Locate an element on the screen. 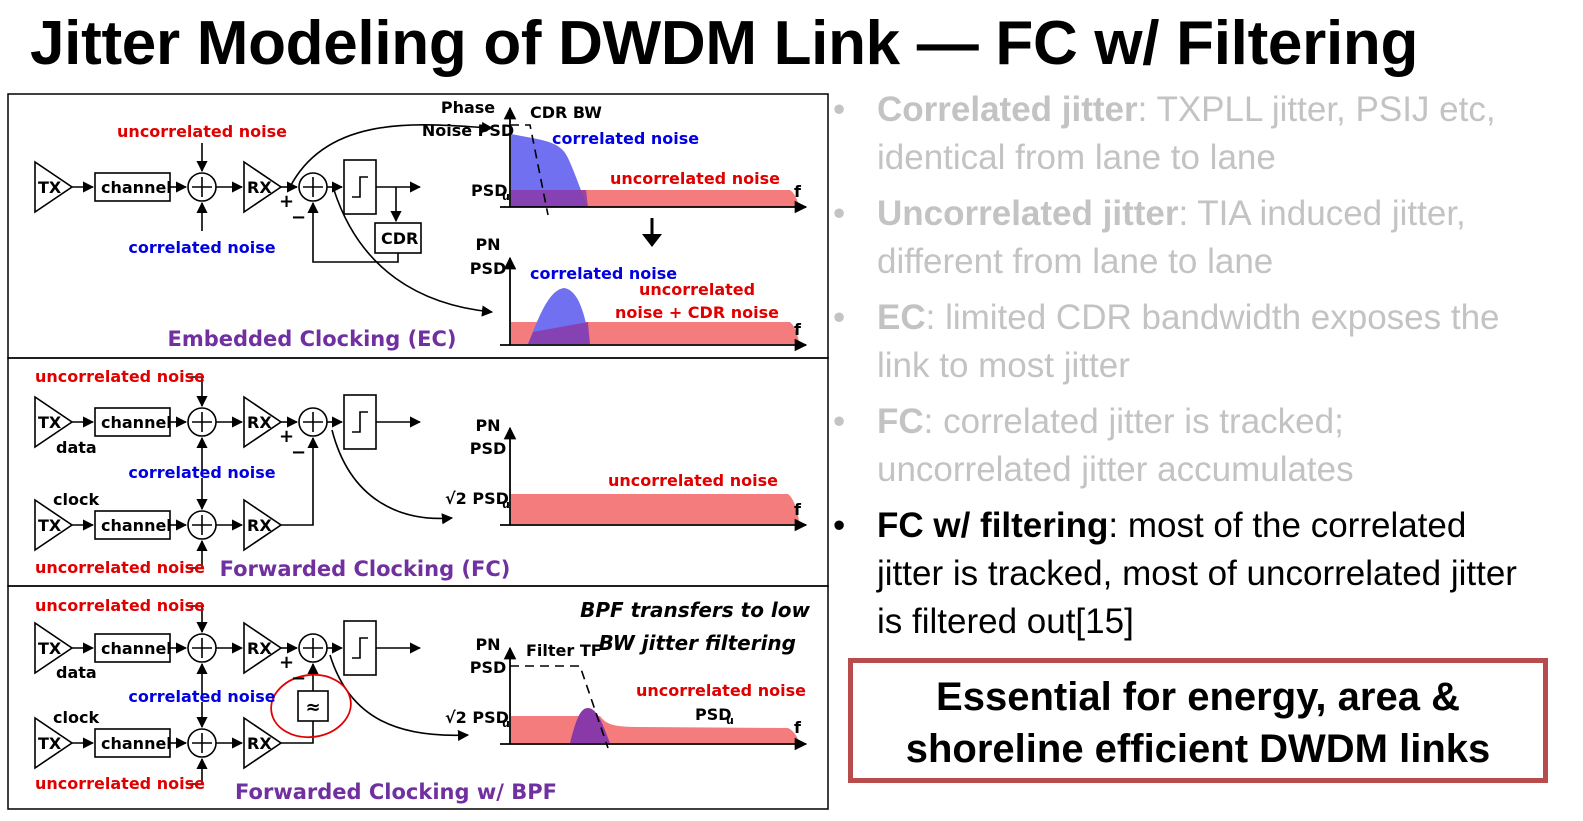 This screenshot has width=1583, height=821. ec-minus-sign: − is located at coordinates (298, 217).